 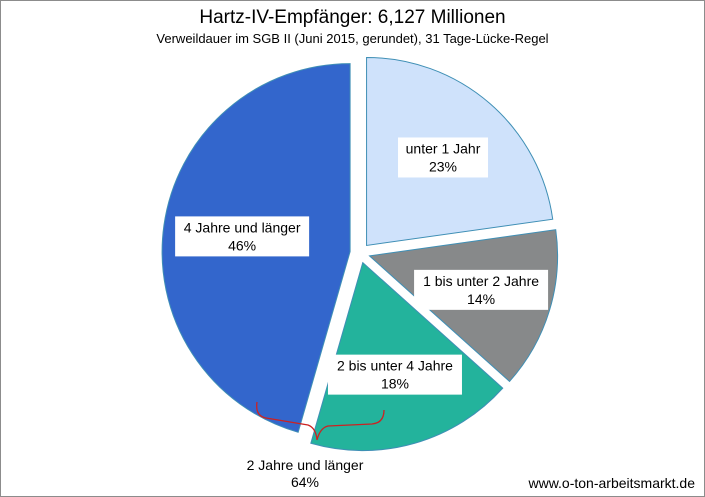 What do you see at coordinates (481, 299) in the screenshot?
I see `slice-label-value-2: 14%` at bounding box center [481, 299].